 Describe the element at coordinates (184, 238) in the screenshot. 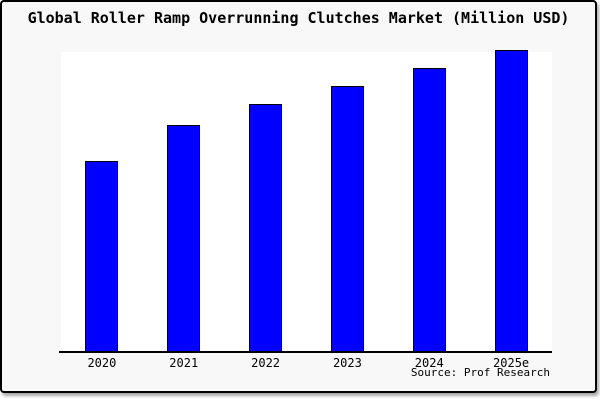

I see `bar-2021` at that location.